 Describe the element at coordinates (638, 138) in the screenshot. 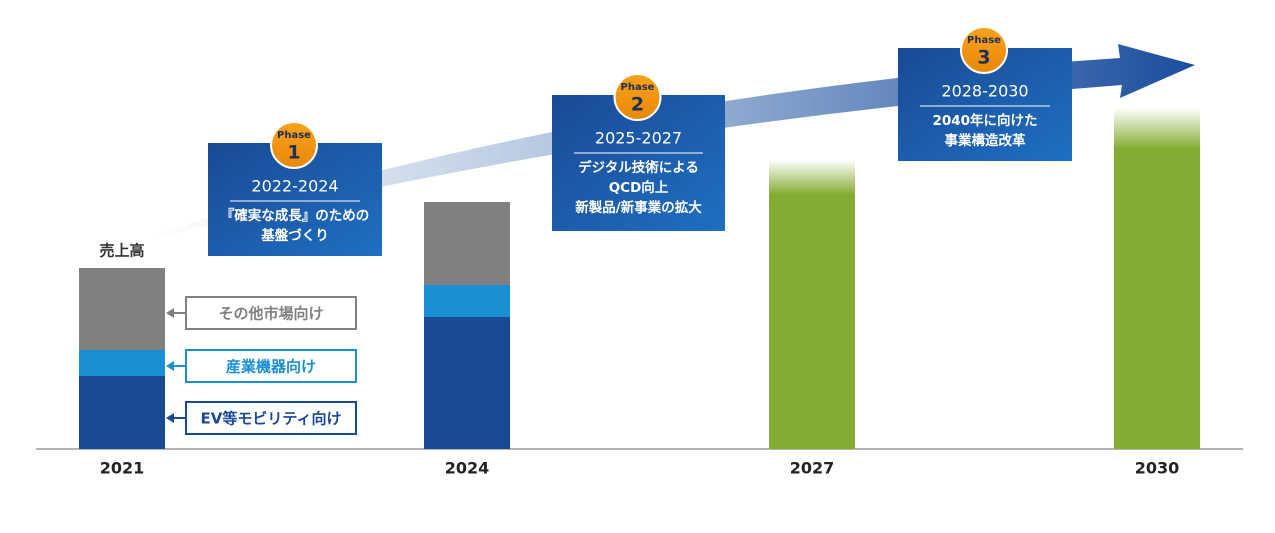

I see `phase-years: 2025-2027` at that location.